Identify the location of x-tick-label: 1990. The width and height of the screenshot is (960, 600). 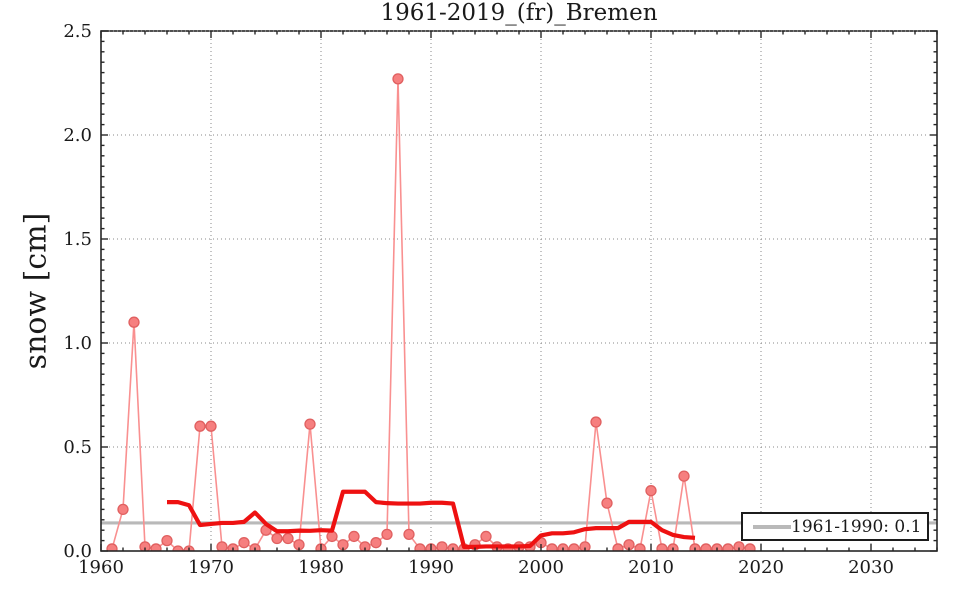
(431, 567).